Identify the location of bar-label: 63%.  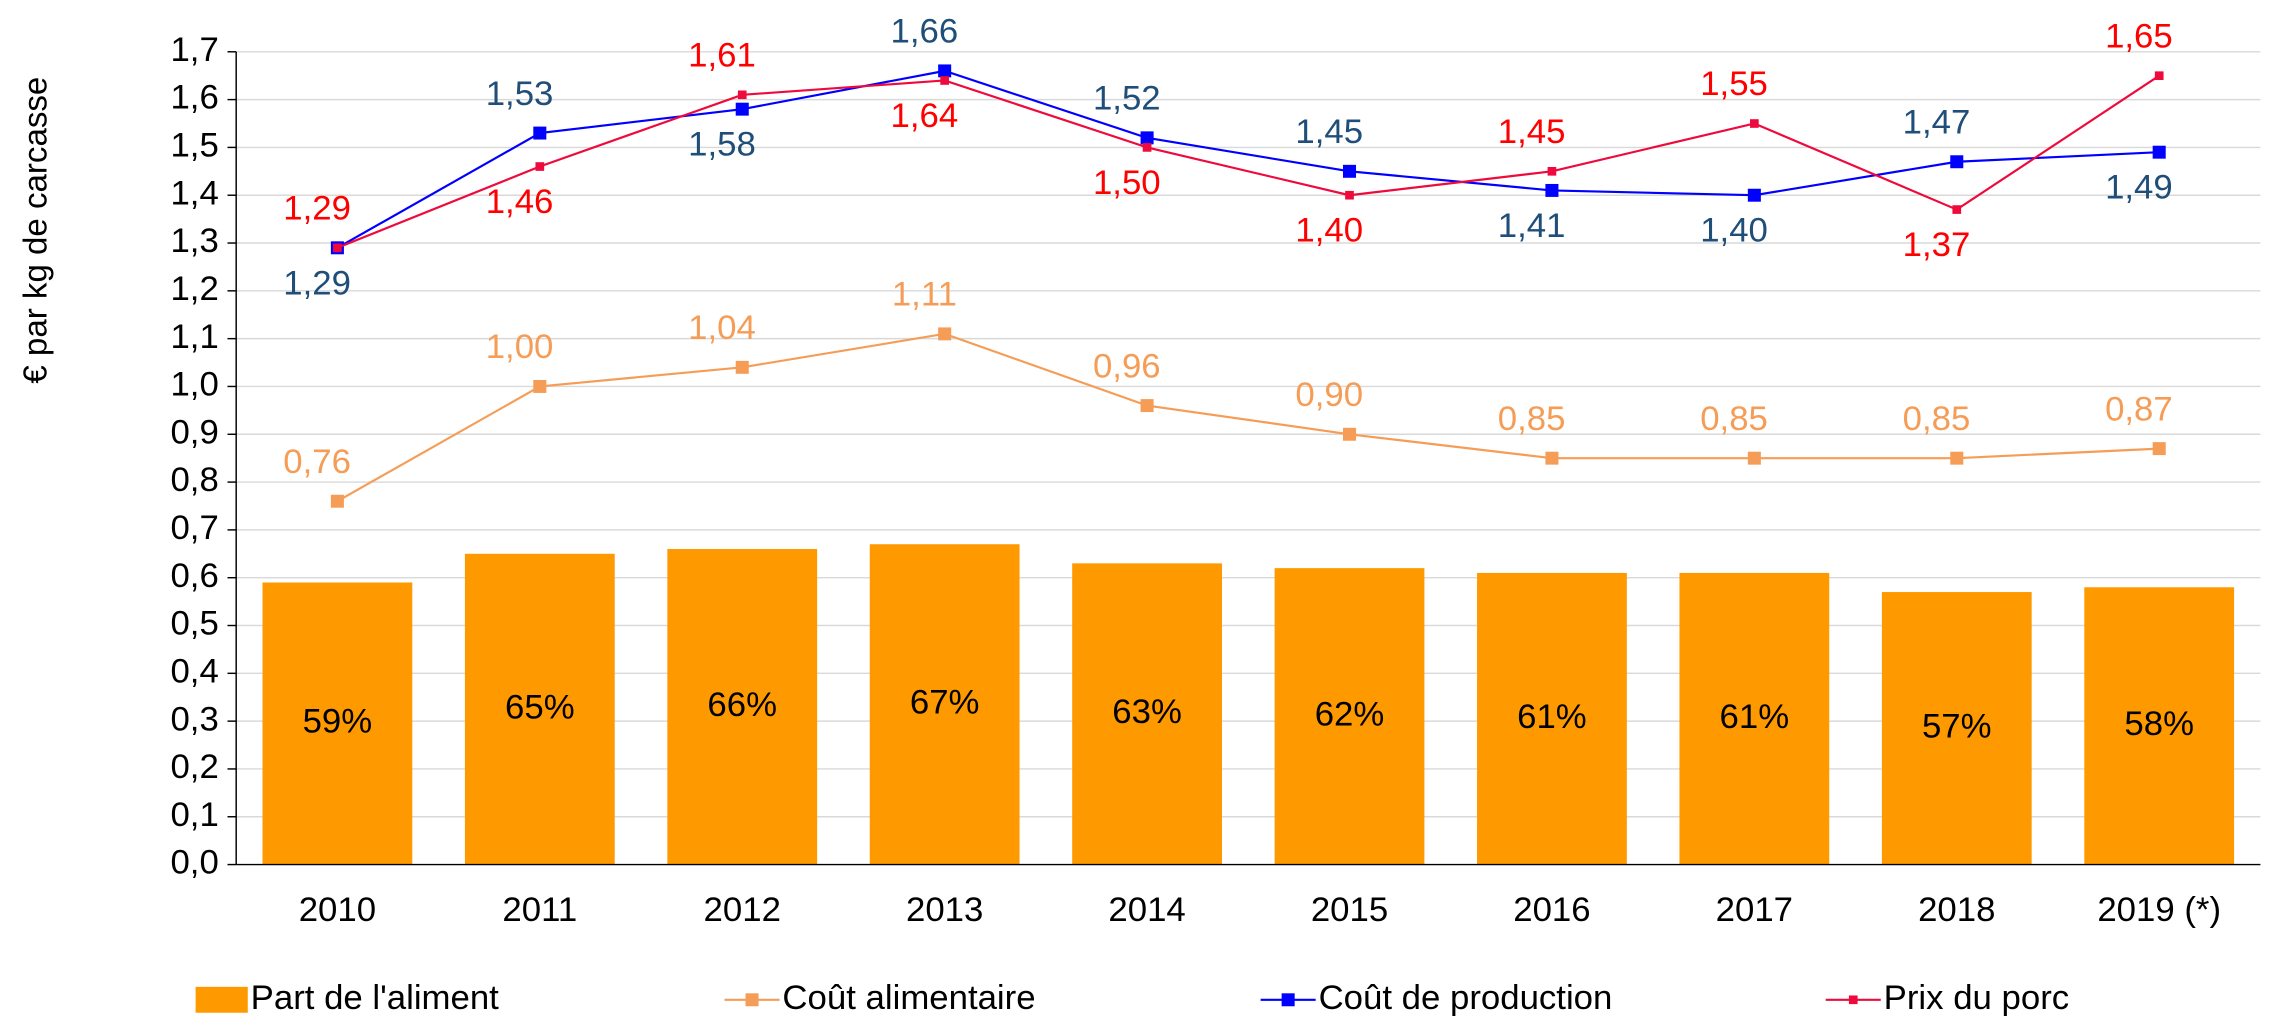
(1147, 712).